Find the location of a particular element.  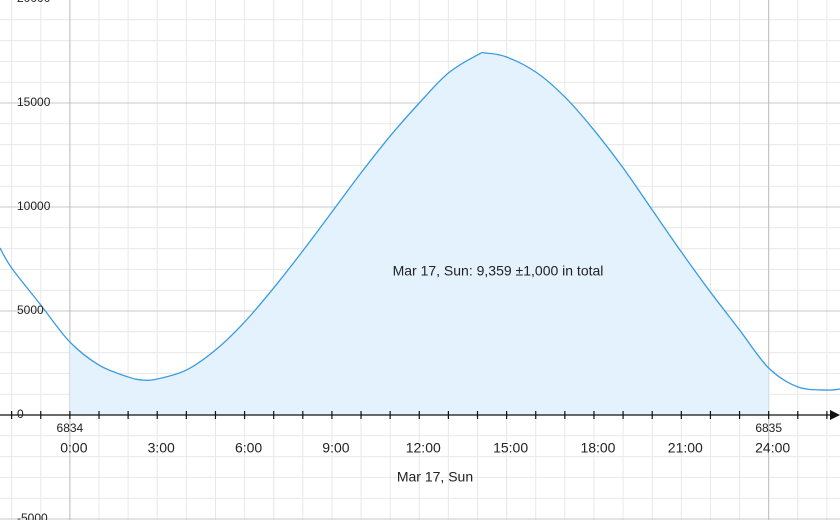

y-tick-label: -5000 is located at coordinates (32, 515).